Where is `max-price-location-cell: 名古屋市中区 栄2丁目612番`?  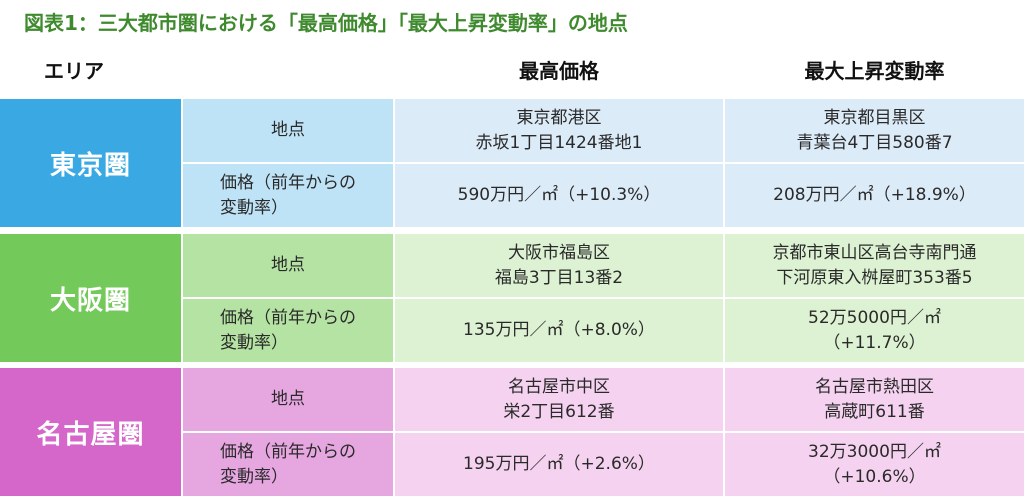 max-price-location-cell: 名古屋市中区 栄2丁目612番 is located at coordinates (559, 399).